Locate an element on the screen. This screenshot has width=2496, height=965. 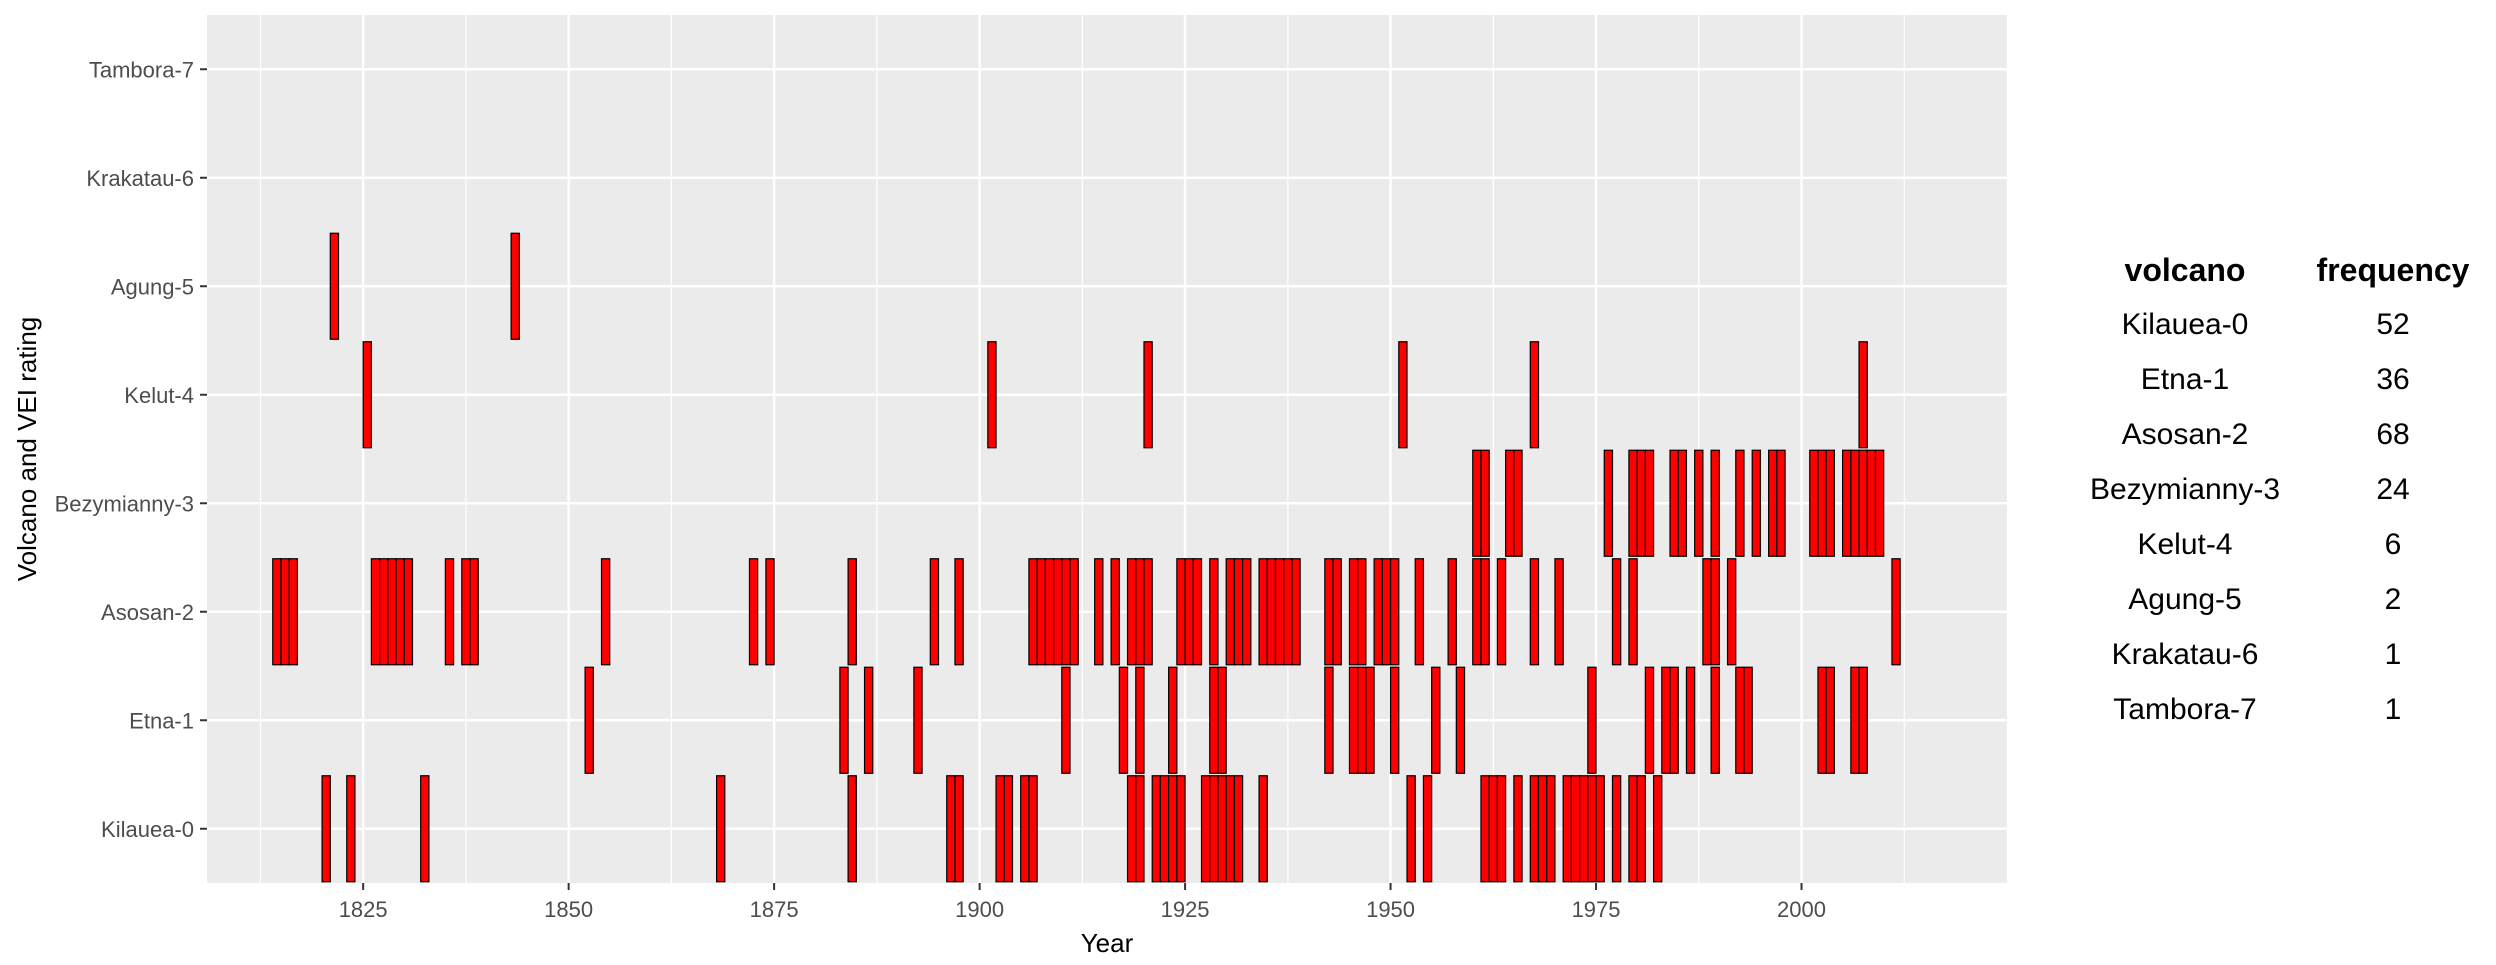
table-row-volcano: Asosan-2 is located at coordinates (2185, 434).